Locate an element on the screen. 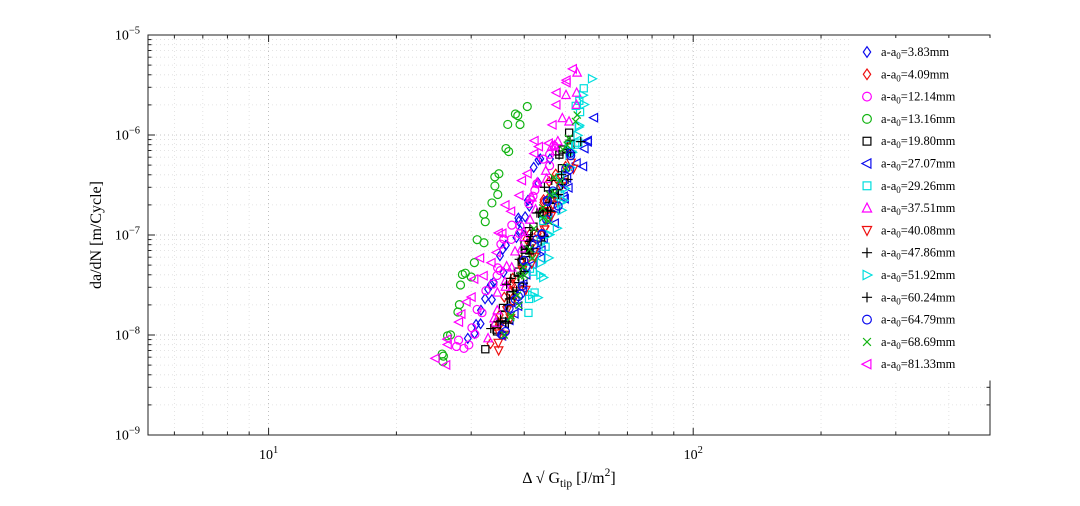  legend-item: a-a0=37.51mm is located at coordinates (908, 209).